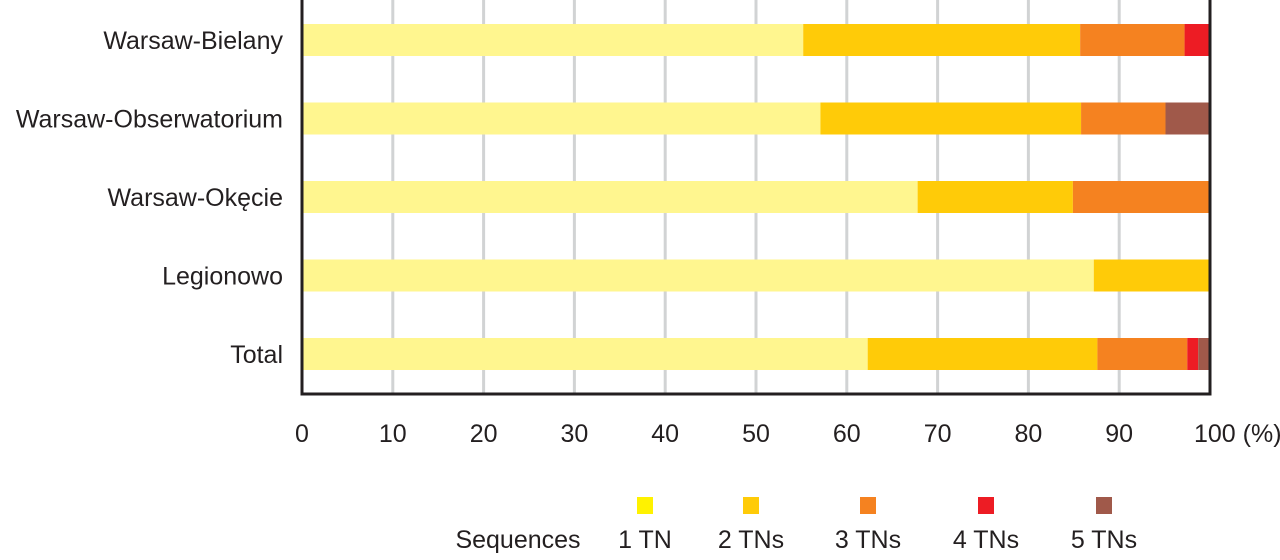 This screenshot has width=1280, height=560. Describe the element at coordinates (796, 525) in the screenshot. I see `legend: Sequences 1 TN 2 TNs 3 TNs 4 TNs 5 TNs` at that location.